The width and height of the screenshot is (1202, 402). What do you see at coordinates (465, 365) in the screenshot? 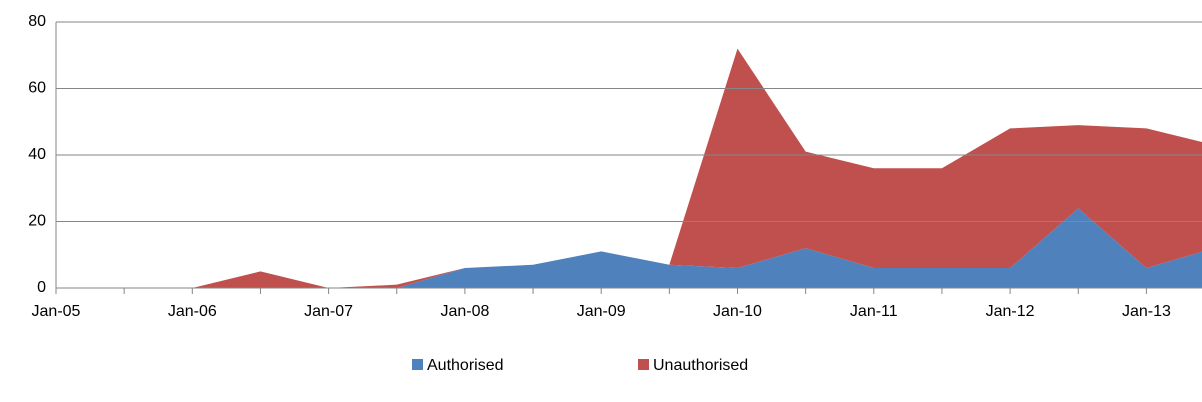
I see `legend-label: Authorised` at bounding box center [465, 365].